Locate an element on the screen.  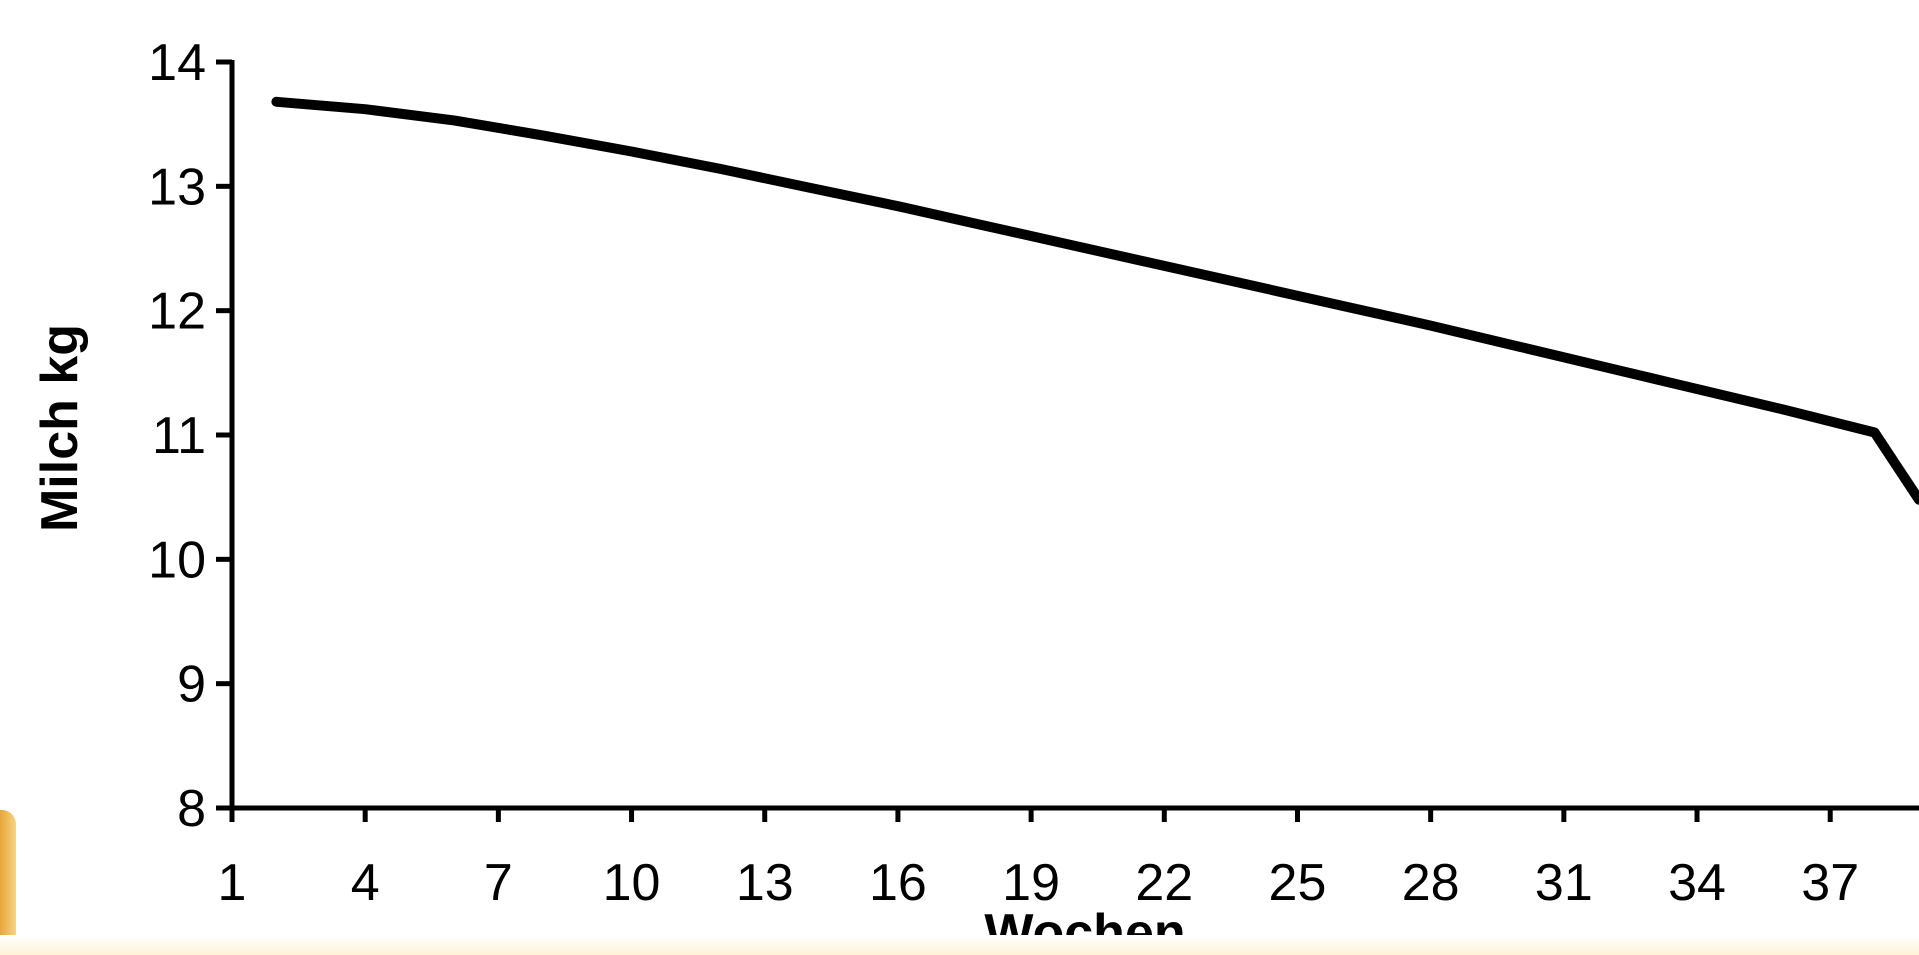
x-tick-label: 34 is located at coordinates (1697, 883).